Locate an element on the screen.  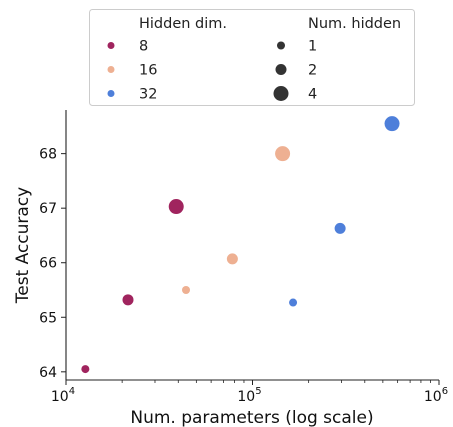
data-point-h32-n2 is located at coordinates (340, 228).